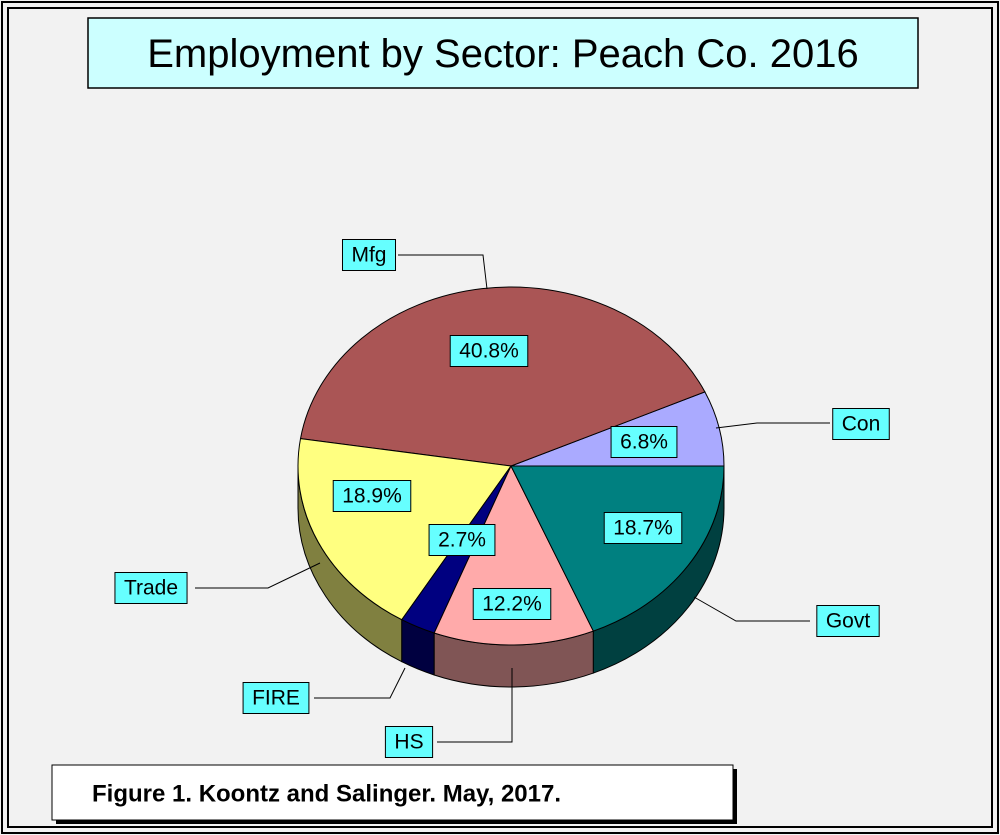  I want to click on category-label: Trade, so click(151, 588).